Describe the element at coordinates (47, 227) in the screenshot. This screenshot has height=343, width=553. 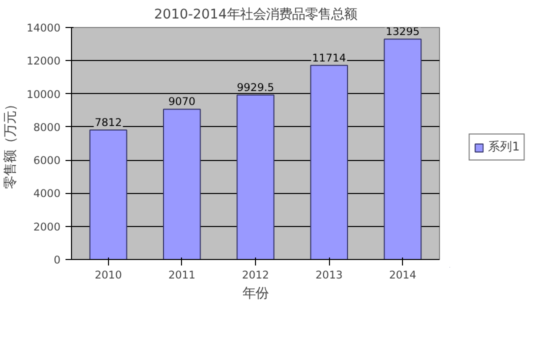
I see `y-tick-label: 2000` at that location.